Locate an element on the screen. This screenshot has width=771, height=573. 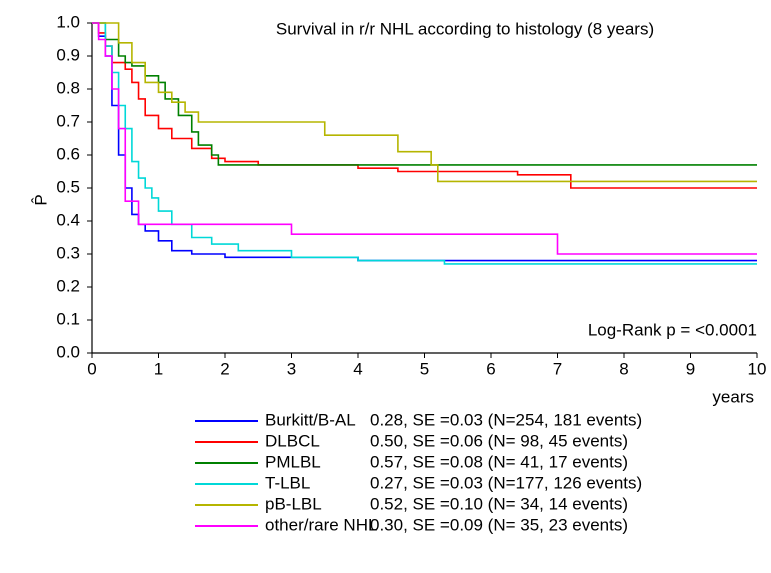
legend-label: PMLBL is located at coordinates (293, 461).